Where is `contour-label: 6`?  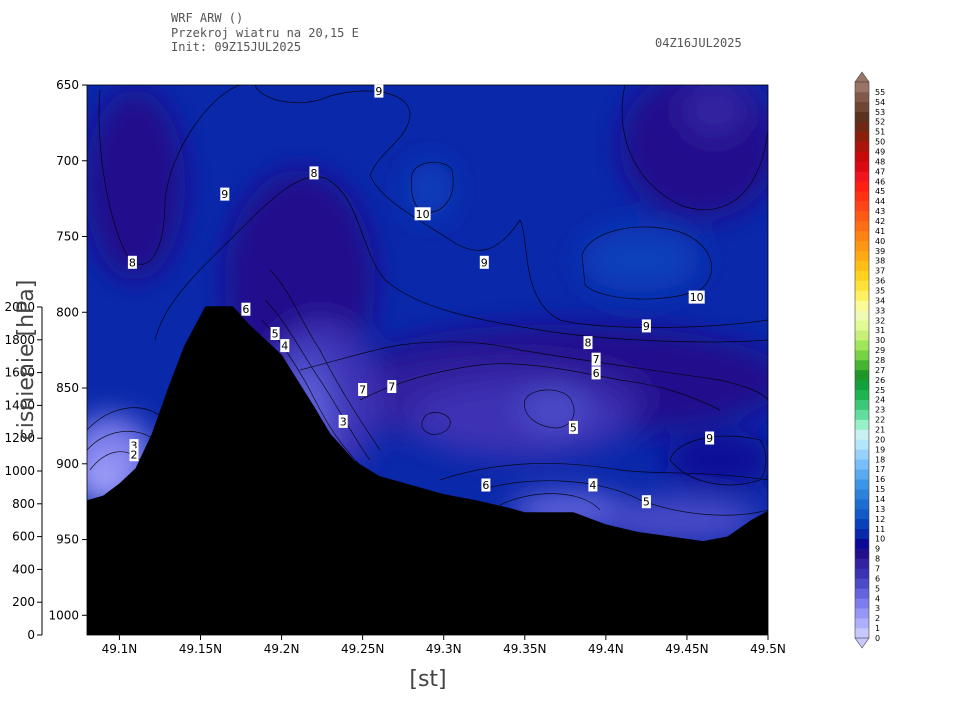 contour-label: 6 is located at coordinates (246, 309).